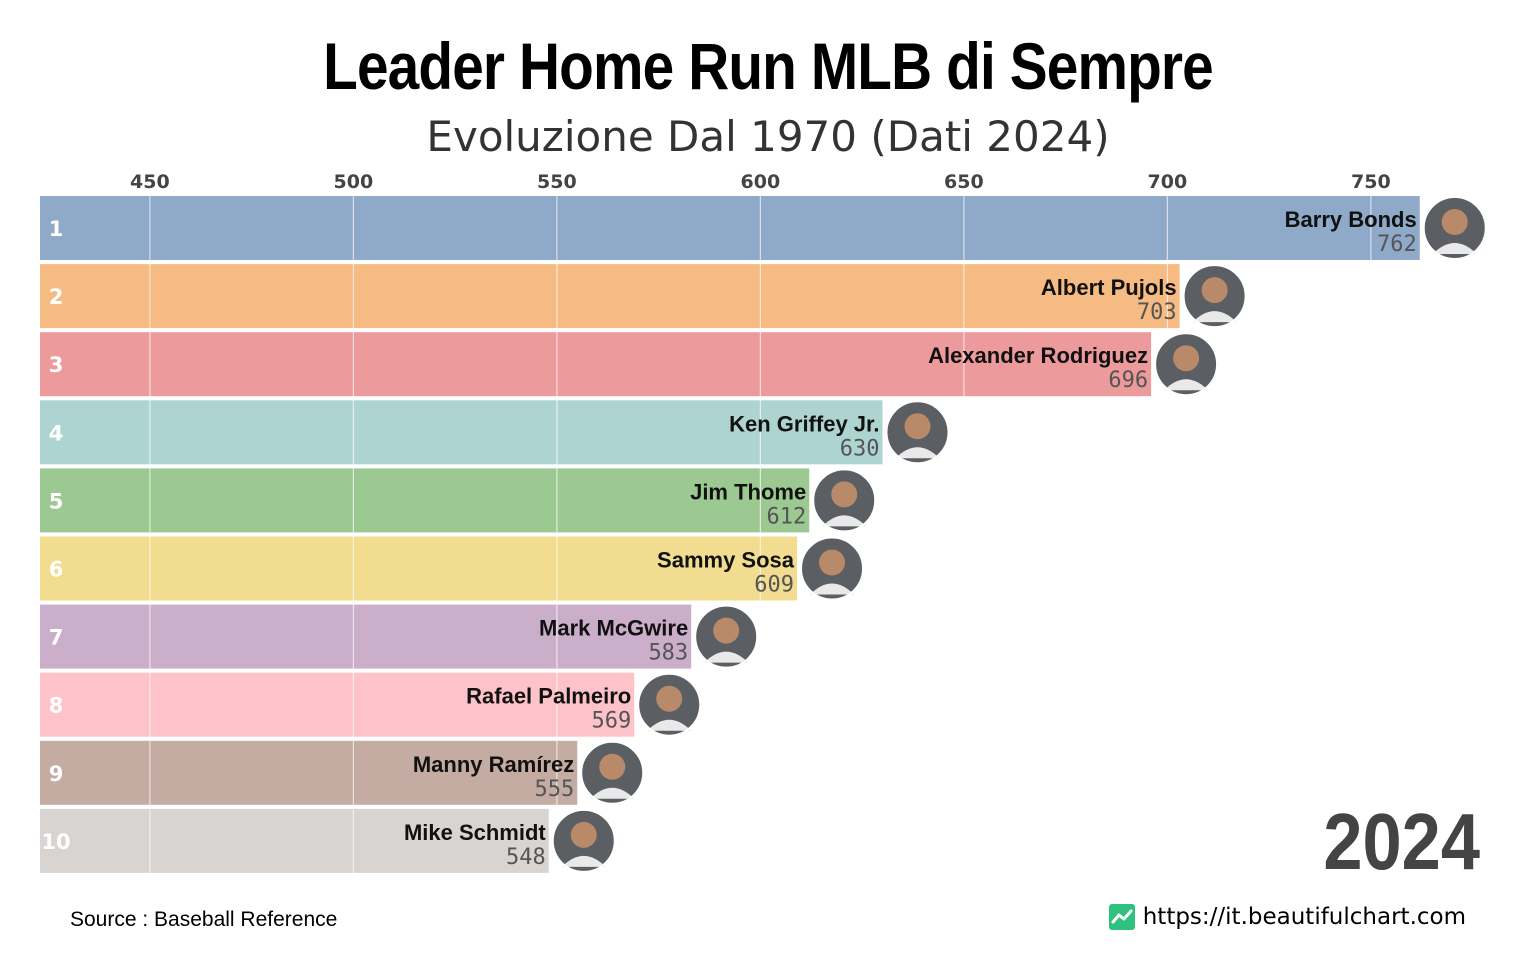 This screenshot has width=1536, height=960. What do you see at coordinates (611, 721) in the screenshot?
I see `value-label: 569` at bounding box center [611, 721].